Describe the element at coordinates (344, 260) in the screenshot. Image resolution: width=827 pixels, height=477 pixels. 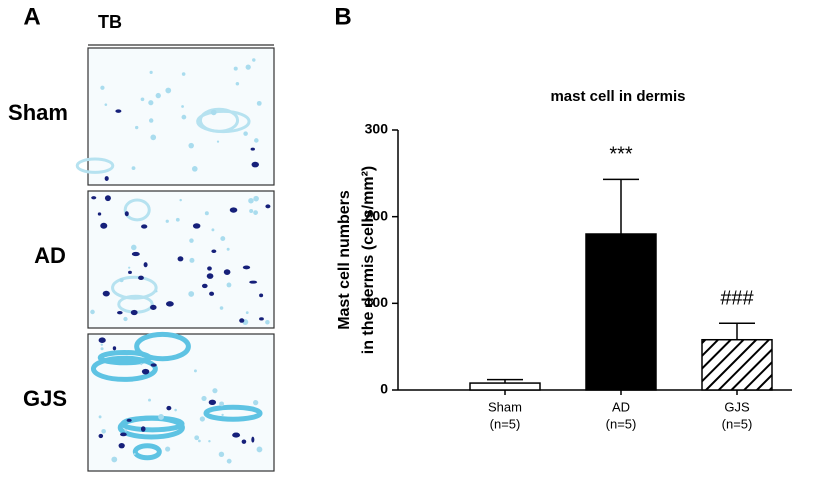
I see `y-axis-label: Mast cell numbers` at that location.